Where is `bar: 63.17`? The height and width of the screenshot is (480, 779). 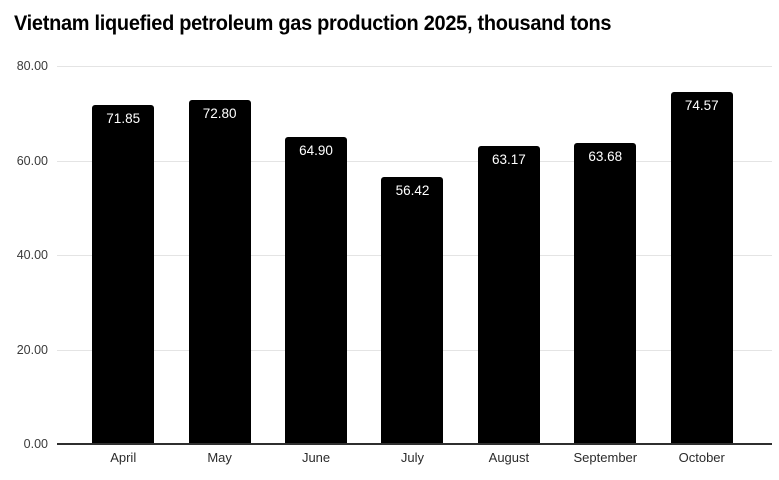
bar: 63.17 is located at coordinates (508, 294).